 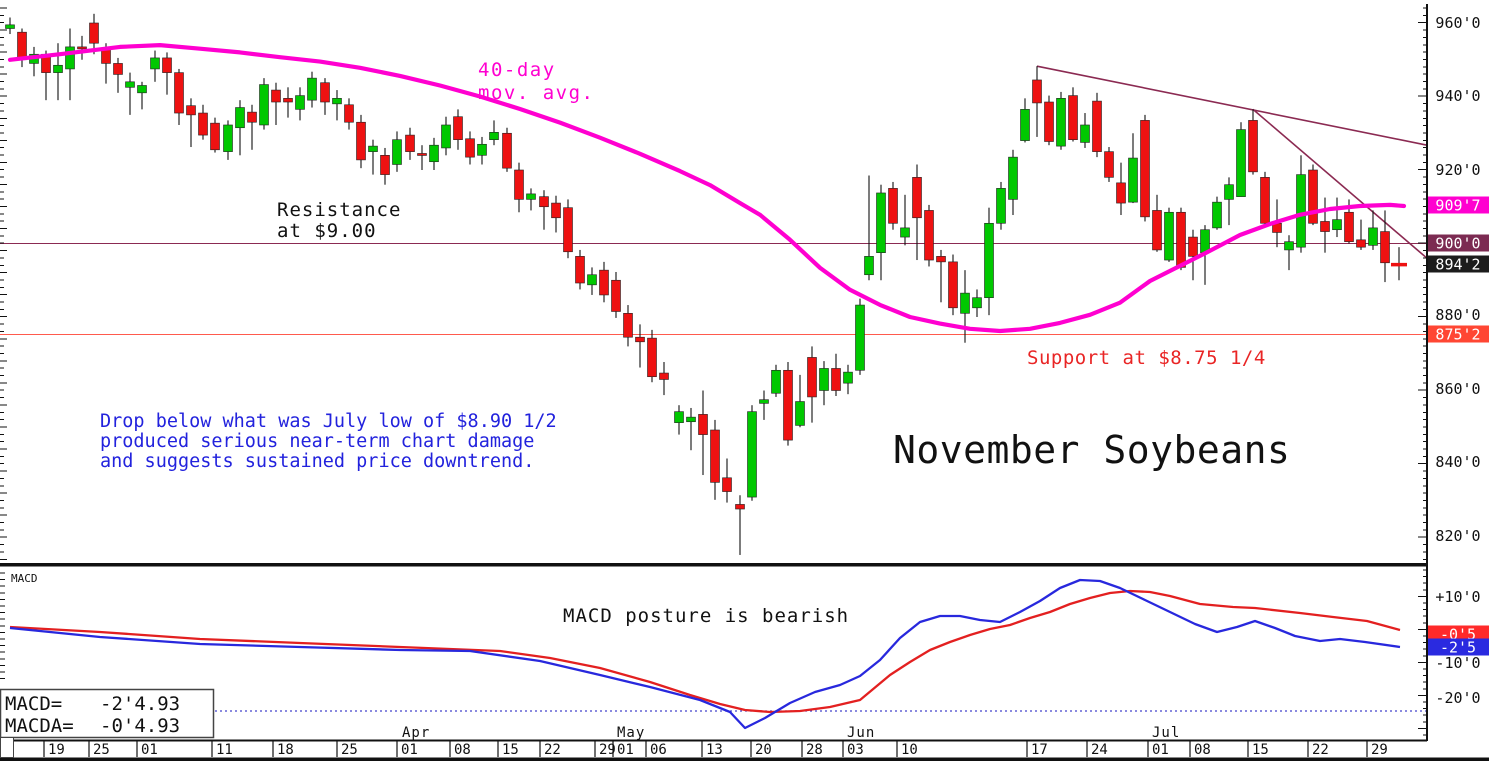 I want to click on month-label: Jul, so click(x=1166, y=733).